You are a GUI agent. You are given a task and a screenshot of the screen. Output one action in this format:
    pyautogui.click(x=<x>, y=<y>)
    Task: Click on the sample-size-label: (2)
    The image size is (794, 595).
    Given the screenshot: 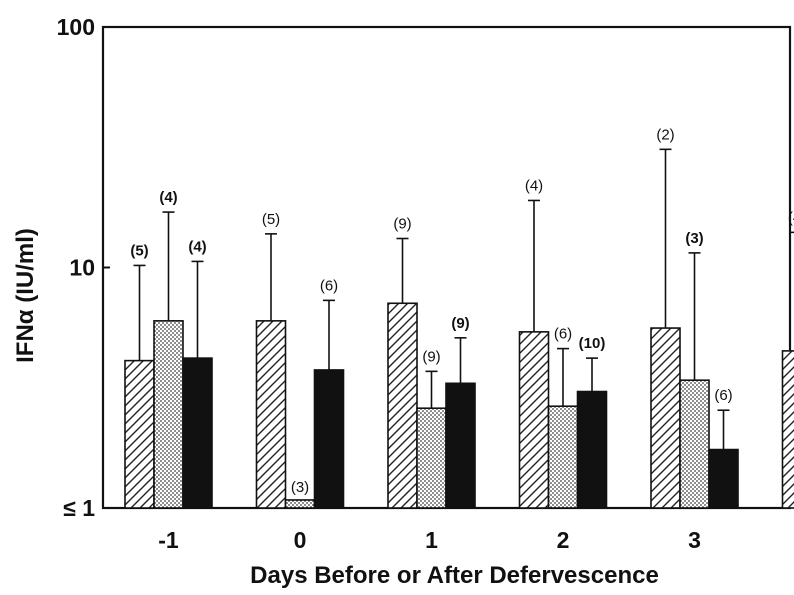 What is the action you would take?
    pyautogui.click(x=665, y=134)
    